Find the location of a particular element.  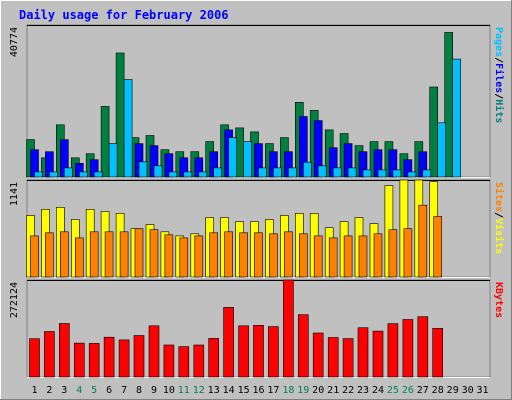

panel-max-label: 40774 is located at coordinates (14, 42).